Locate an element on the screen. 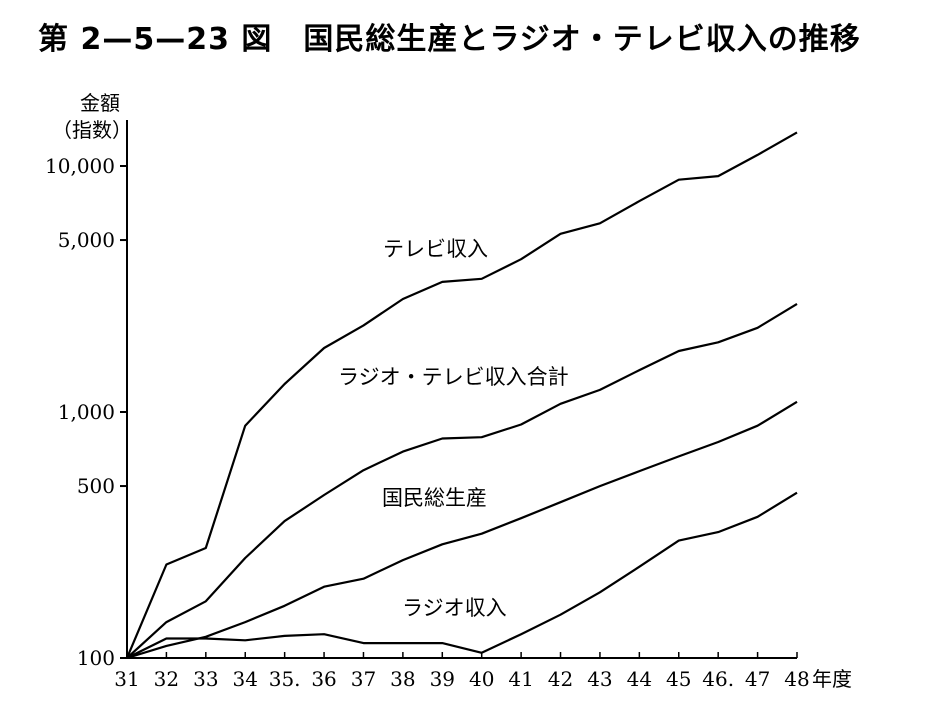  y-tick-label: 5,000 is located at coordinates (86, 240).